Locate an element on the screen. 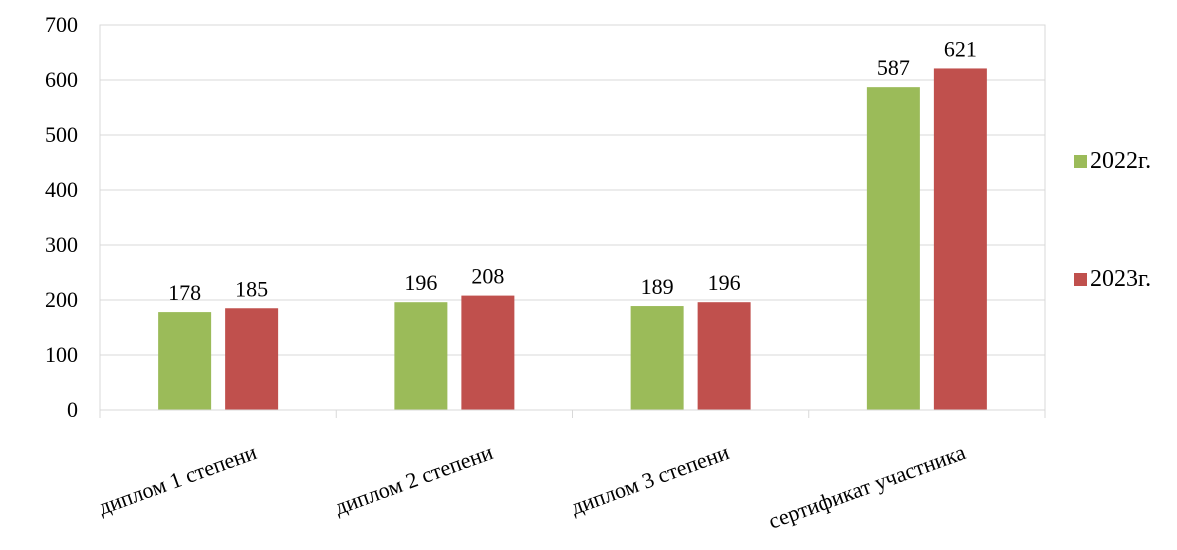  data-label: 587 is located at coordinates (893, 67).